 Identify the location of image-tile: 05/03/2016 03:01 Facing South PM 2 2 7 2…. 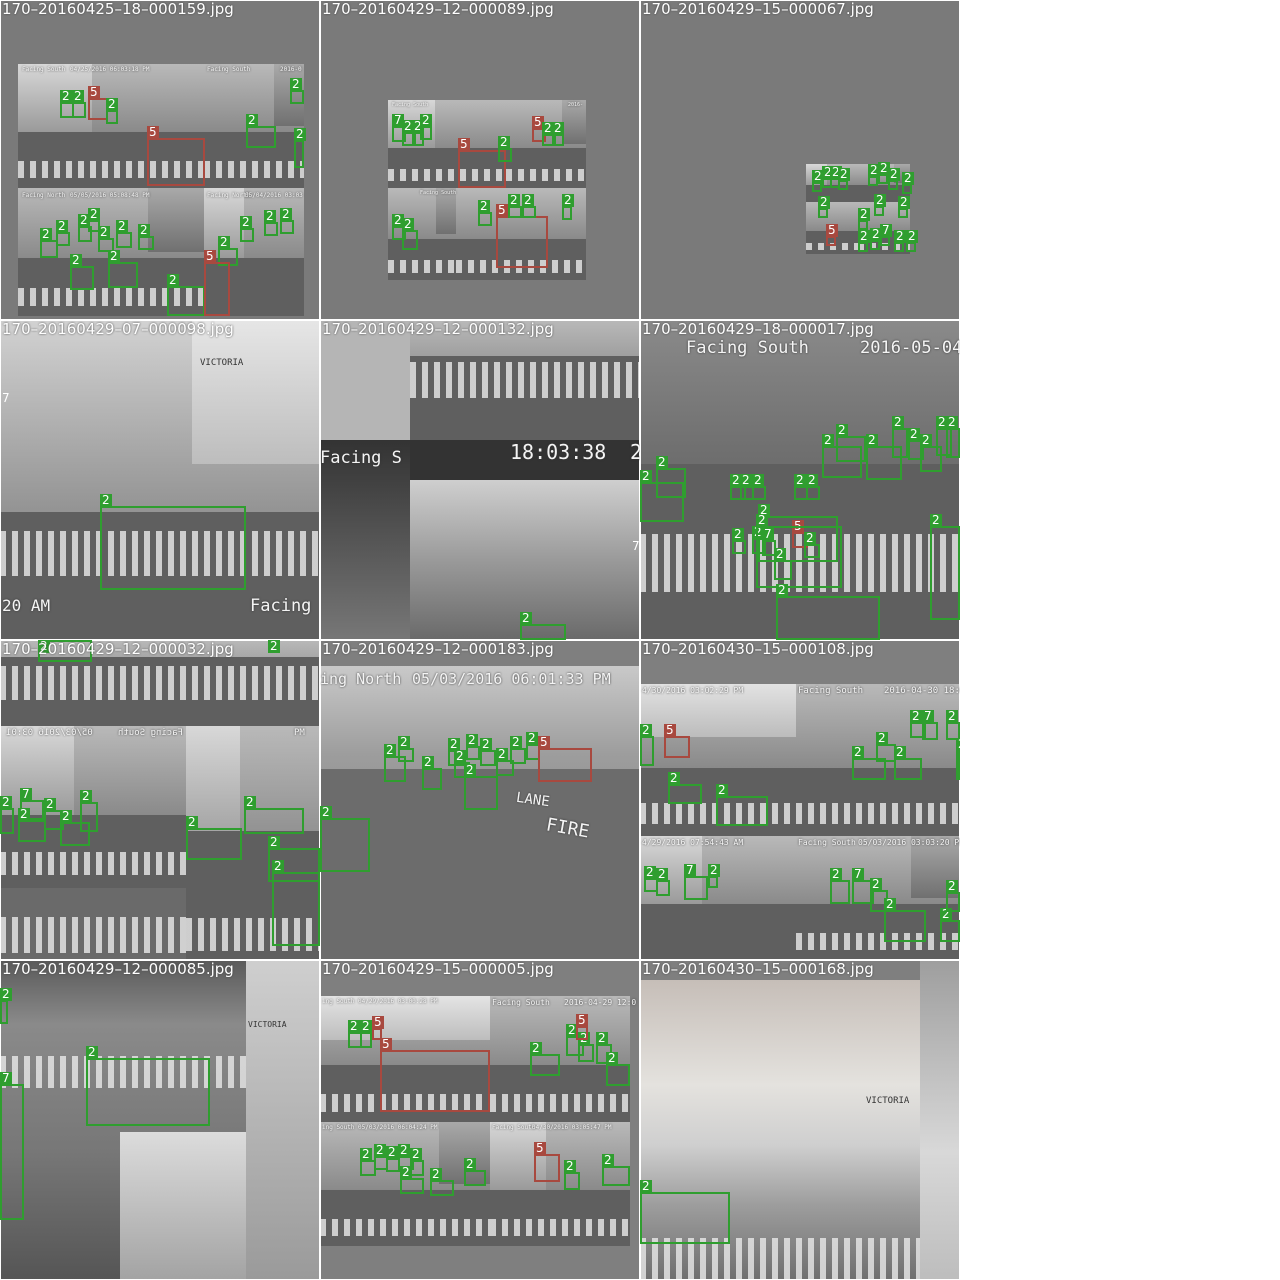
(160, 800).